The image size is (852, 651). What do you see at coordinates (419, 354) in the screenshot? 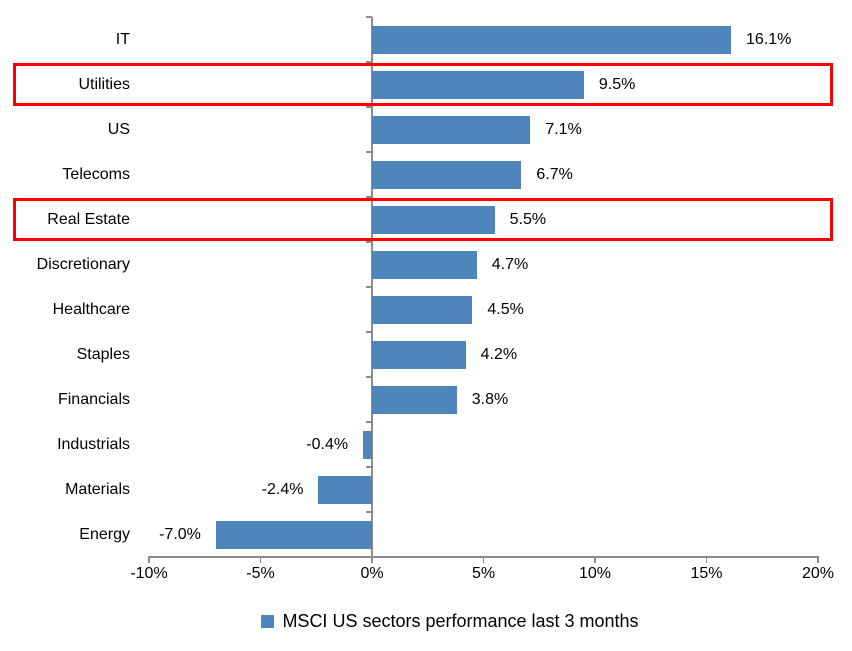
I see `bar-staples` at bounding box center [419, 354].